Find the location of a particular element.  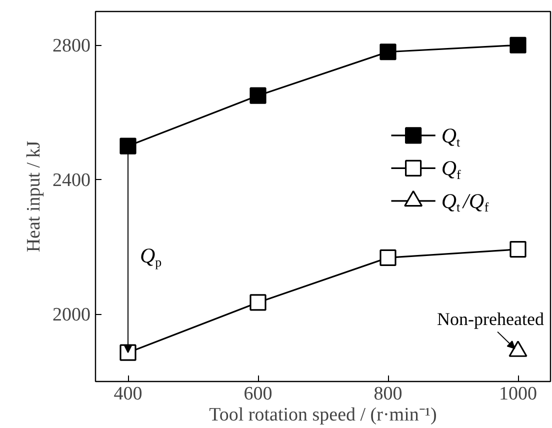

x-axis-title: Tool rotation speed / (r·min⁻¹) is located at coordinates (323, 415).